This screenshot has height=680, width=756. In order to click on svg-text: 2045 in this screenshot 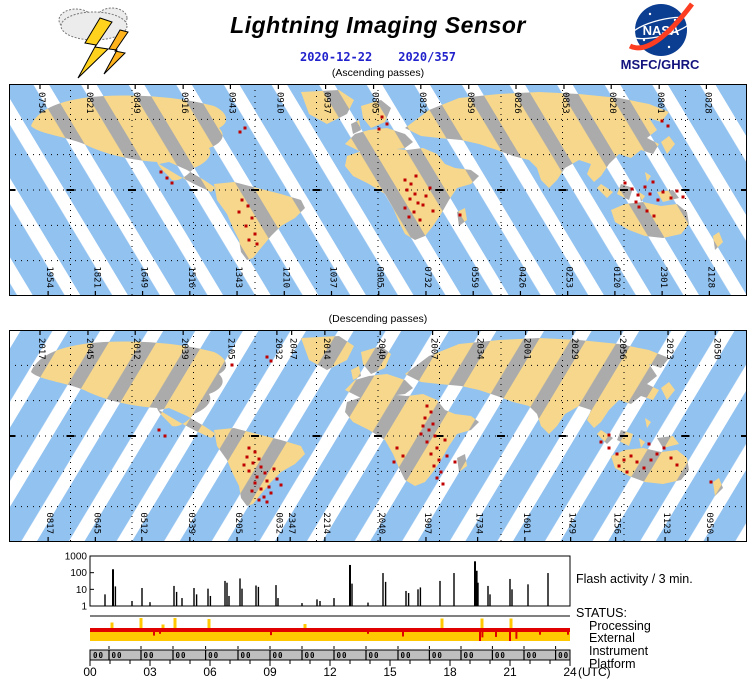, I will do `click(89, 349)`.